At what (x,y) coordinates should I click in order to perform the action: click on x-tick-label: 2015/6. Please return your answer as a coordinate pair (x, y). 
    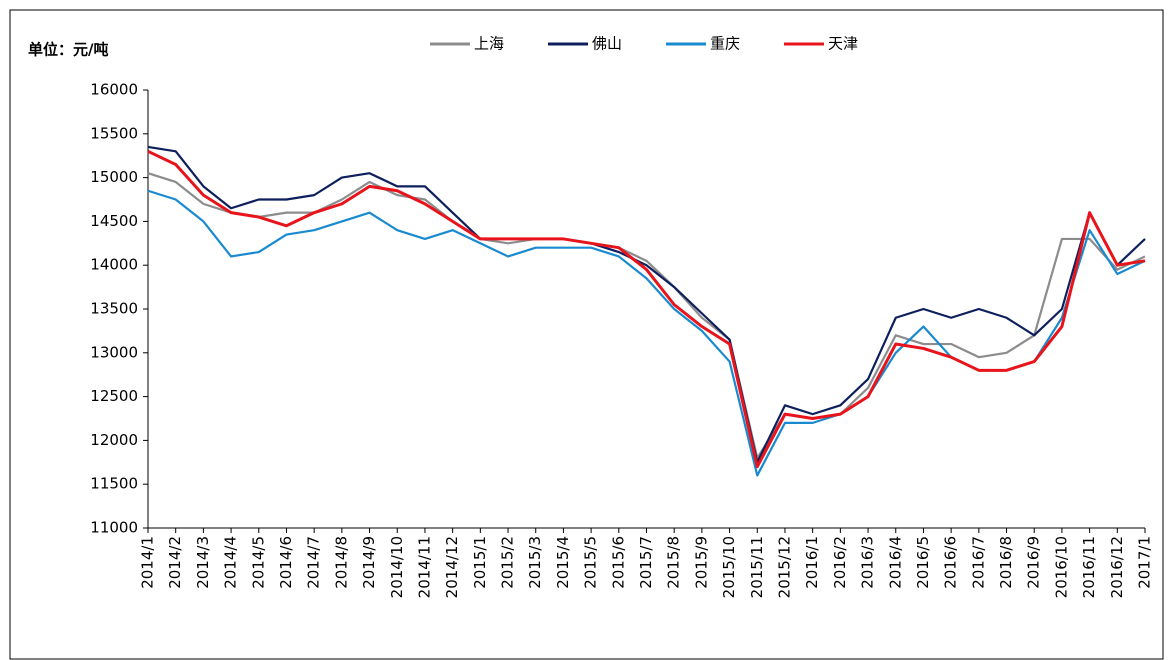
    Looking at the image, I should click on (618, 562).